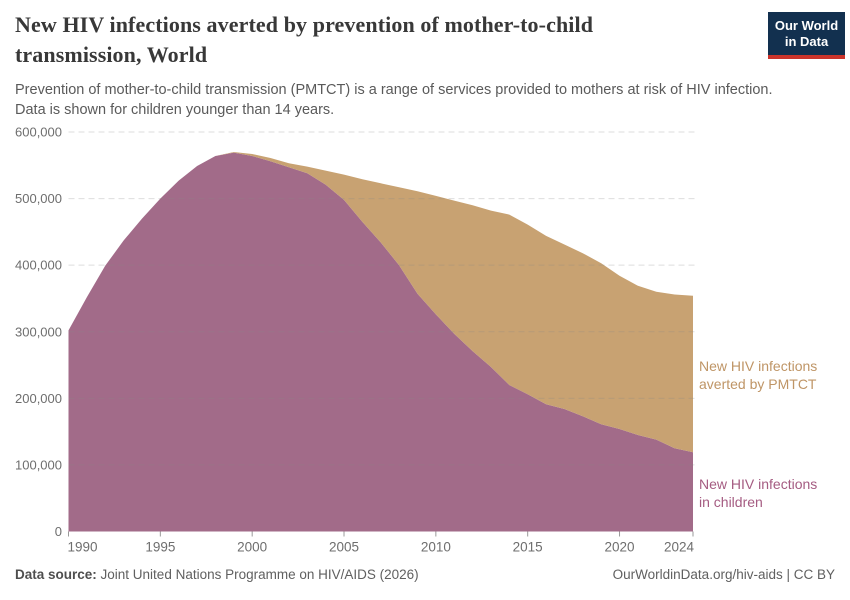 The image size is (850, 600). I want to click on data-source-prefix: Data source:, so click(56, 574).